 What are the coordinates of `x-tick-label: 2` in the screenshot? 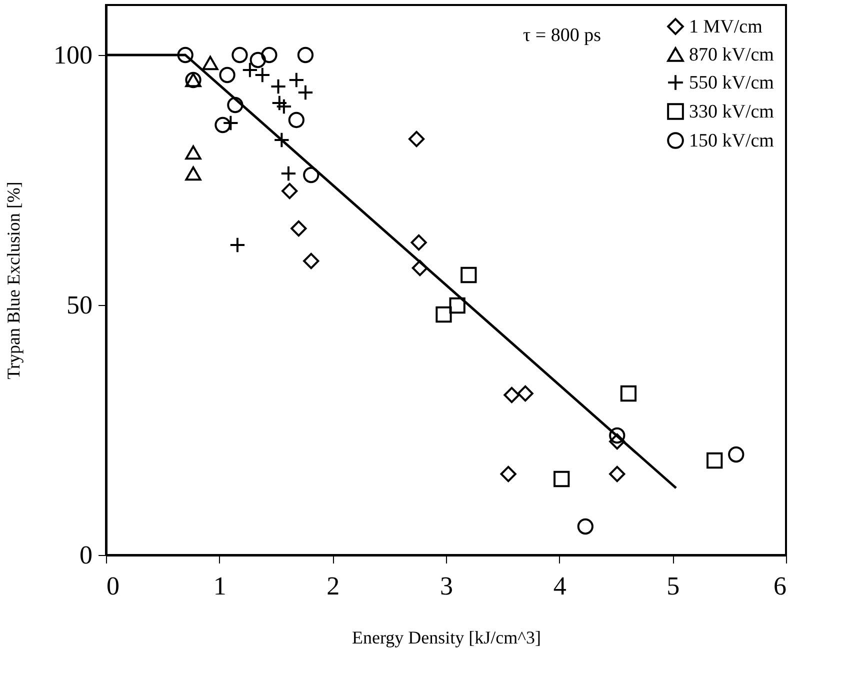 It's located at (333, 586).